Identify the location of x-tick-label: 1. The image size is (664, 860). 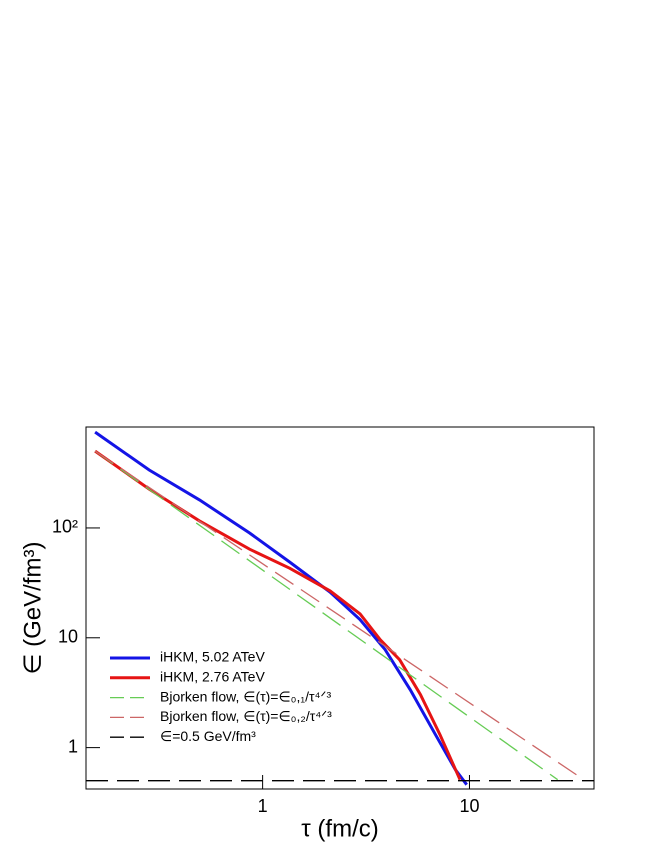
(263, 806).